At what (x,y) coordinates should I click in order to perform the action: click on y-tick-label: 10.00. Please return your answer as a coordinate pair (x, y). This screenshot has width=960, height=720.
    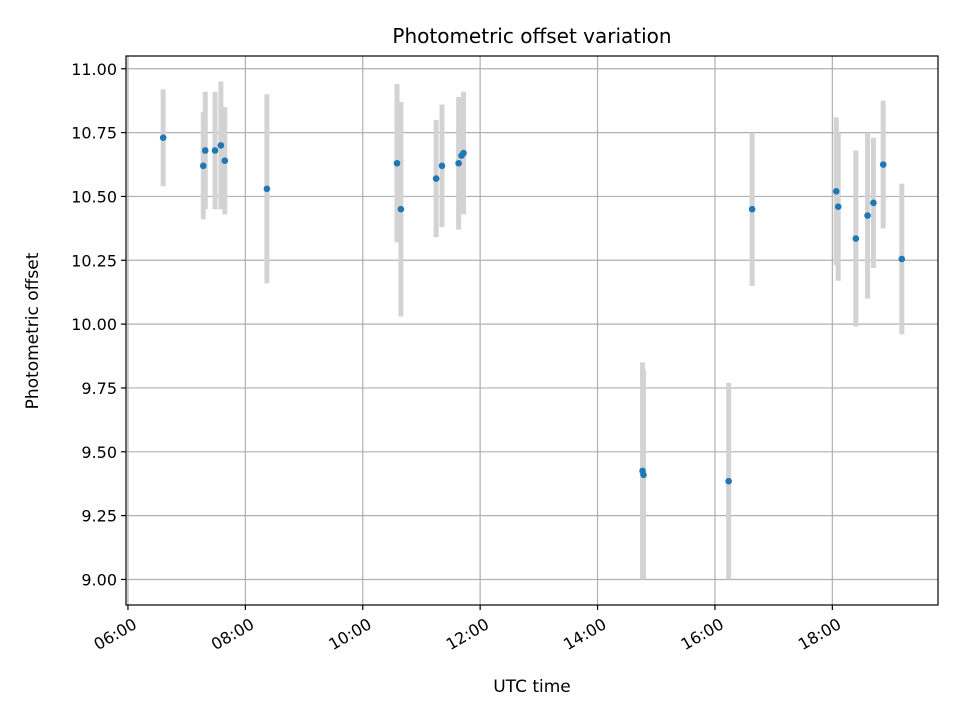
    Looking at the image, I should click on (94, 324).